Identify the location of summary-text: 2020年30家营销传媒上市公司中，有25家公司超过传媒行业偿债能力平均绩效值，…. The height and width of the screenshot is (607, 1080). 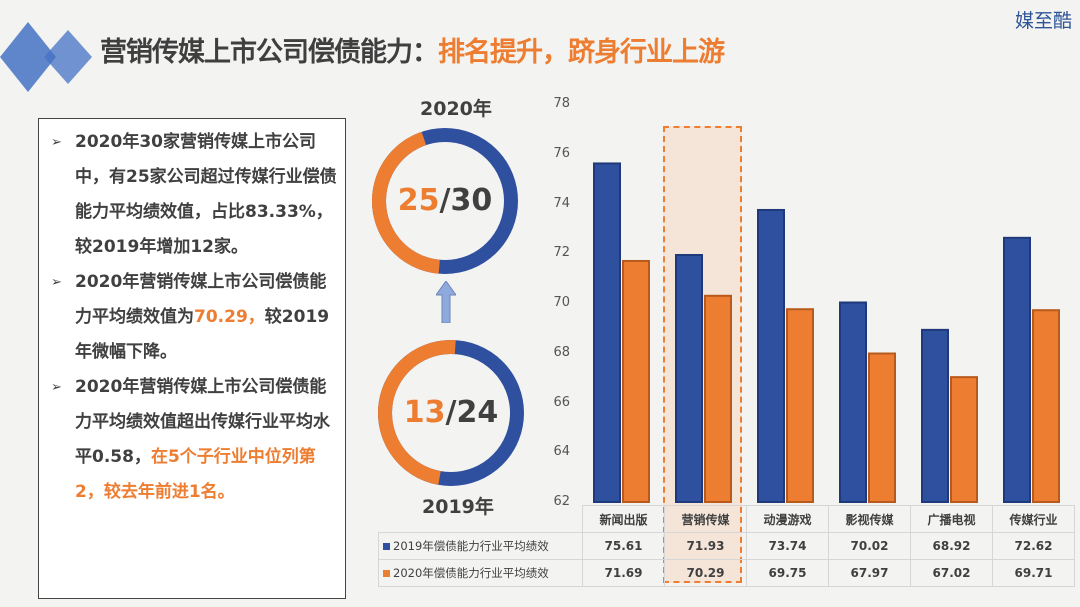
(206, 194).